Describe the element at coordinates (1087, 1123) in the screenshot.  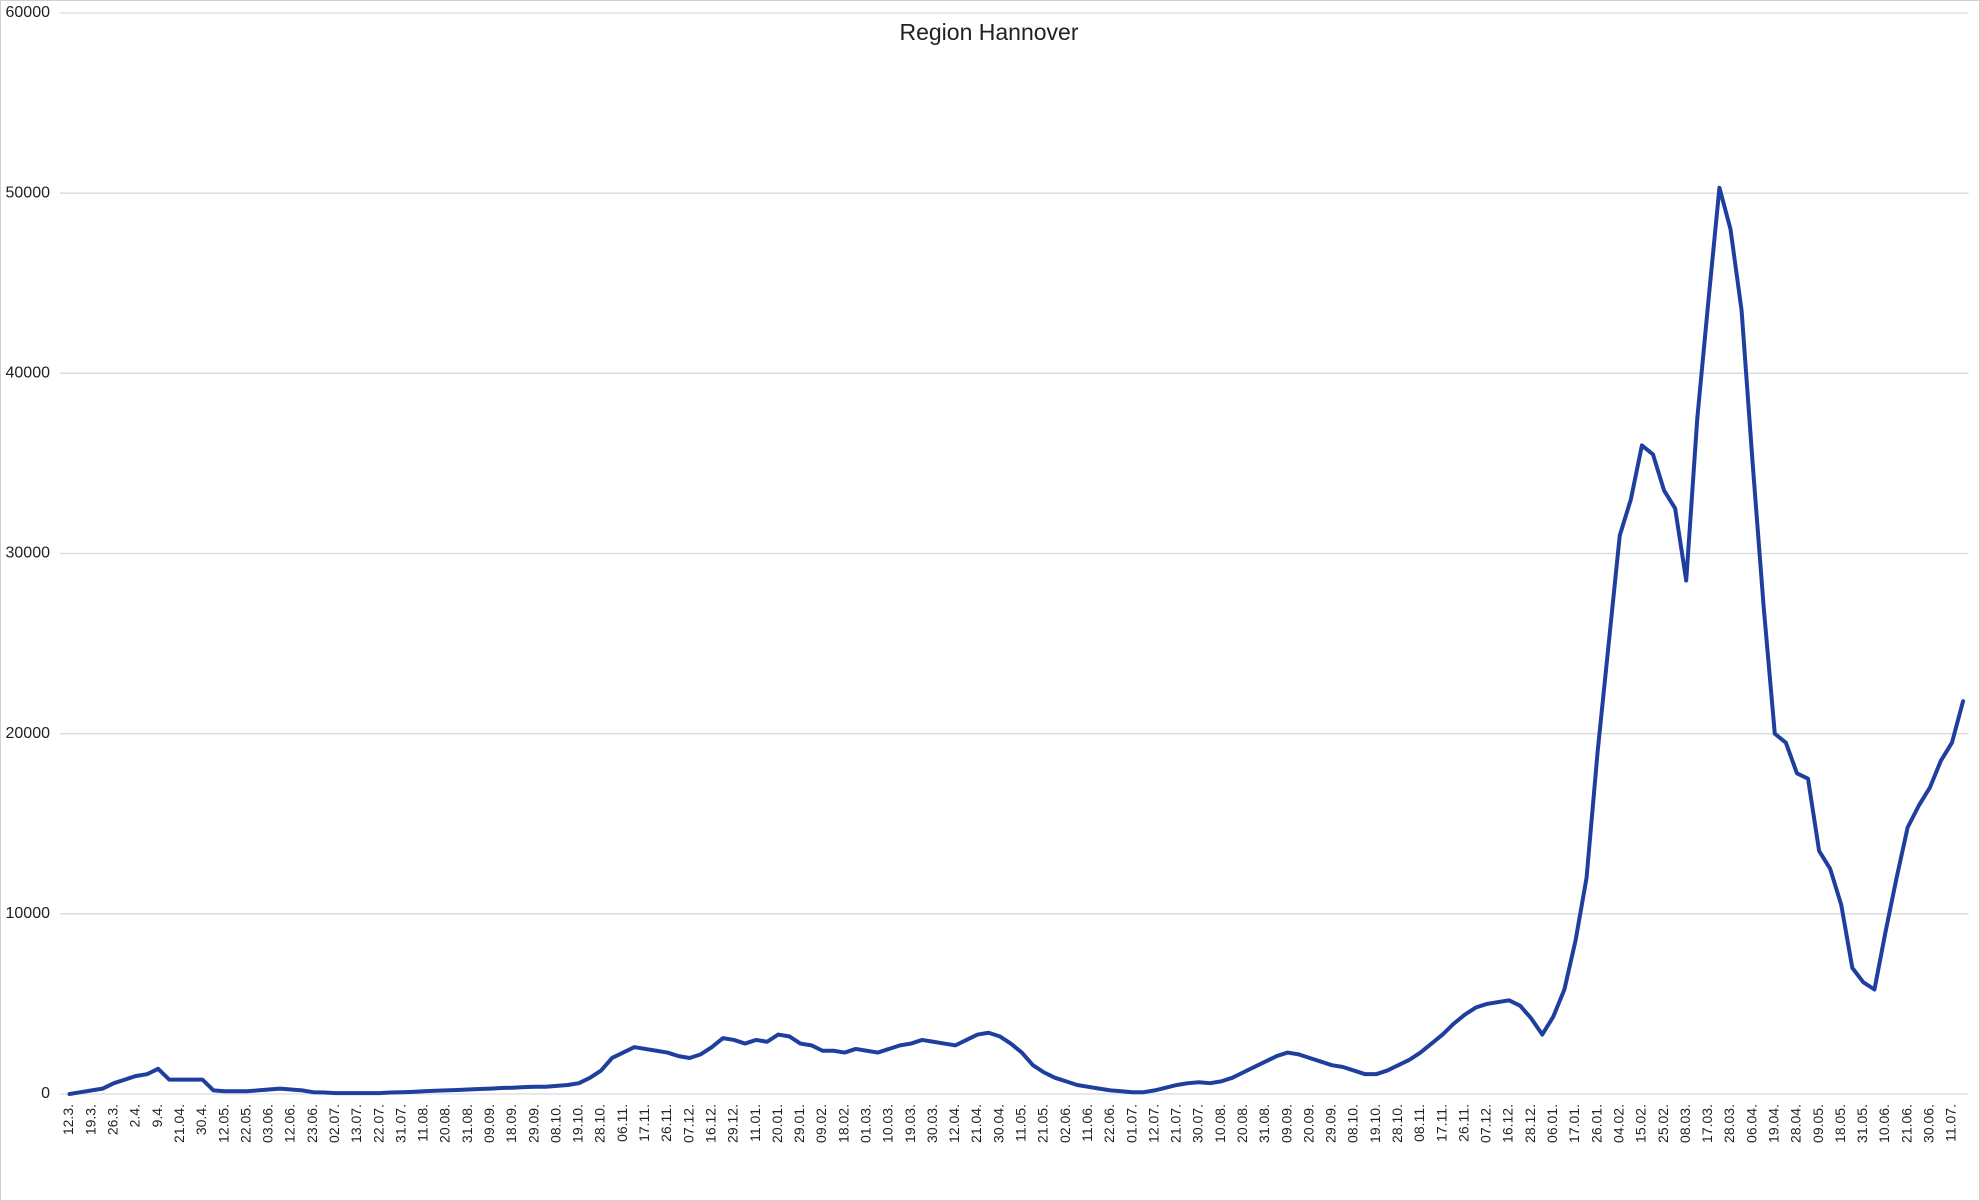
I see `x-tick-label: 11.06.` at that location.